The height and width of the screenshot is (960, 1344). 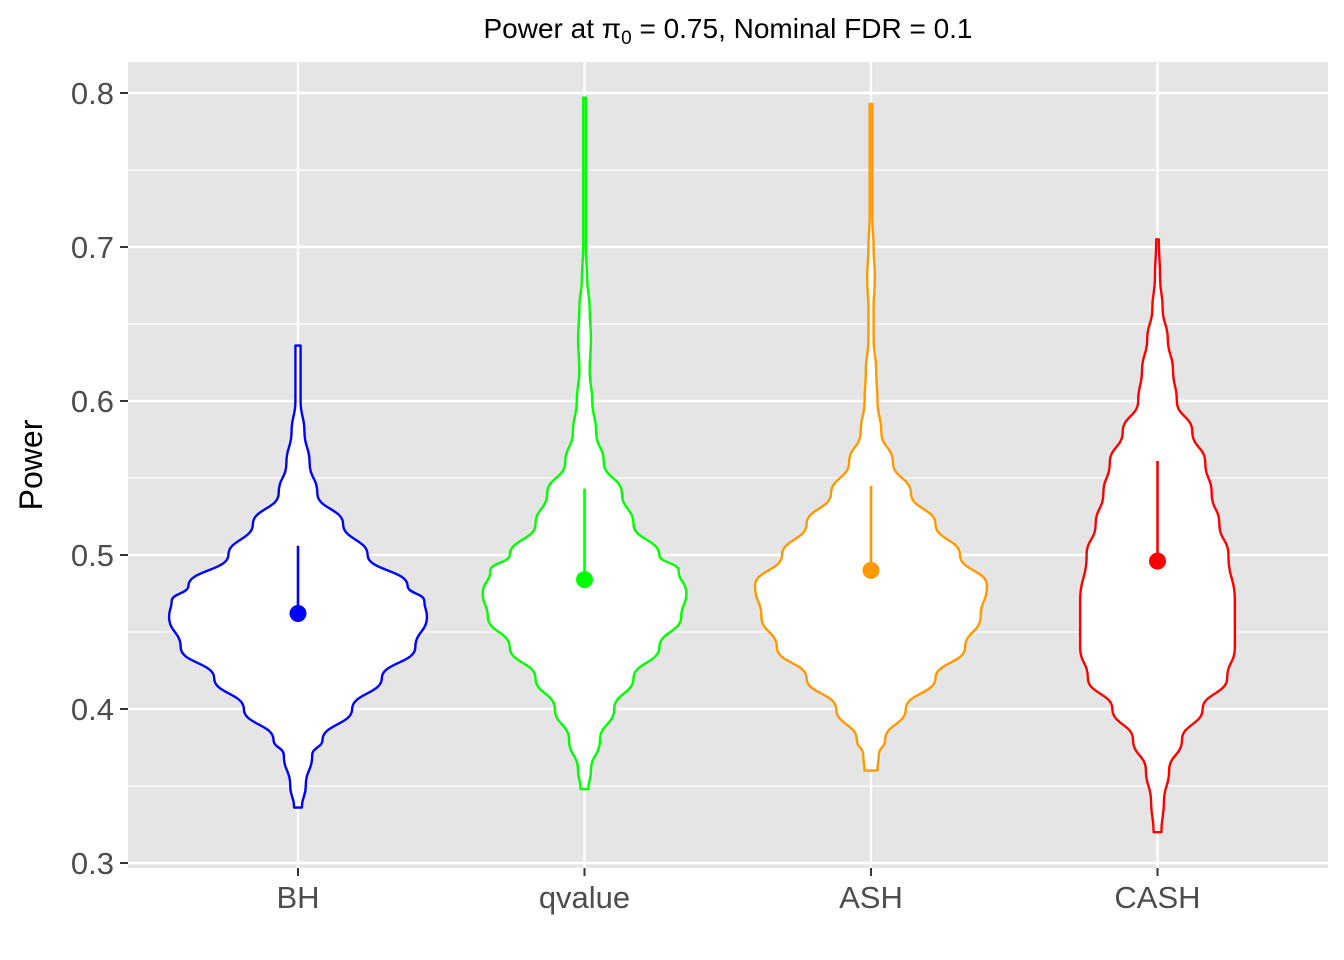 What do you see at coordinates (92, 555) in the screenshot?
I see `y-tick-label: 0.5` at bounding box center [92, 555].